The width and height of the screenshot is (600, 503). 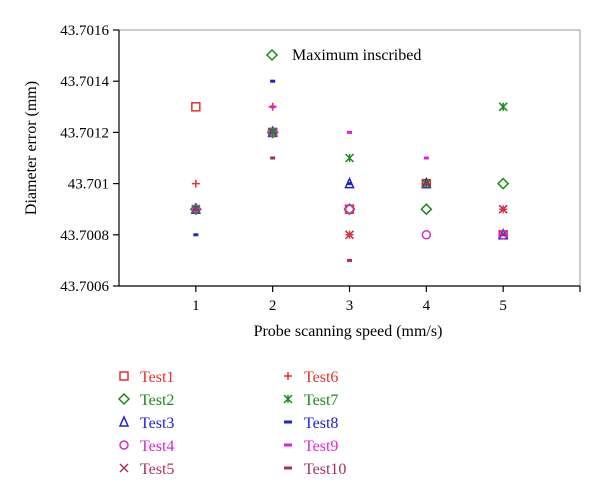 I want to click on x-axis-label: Probe scanning speed (mm/s), so click(x=348, y=331).